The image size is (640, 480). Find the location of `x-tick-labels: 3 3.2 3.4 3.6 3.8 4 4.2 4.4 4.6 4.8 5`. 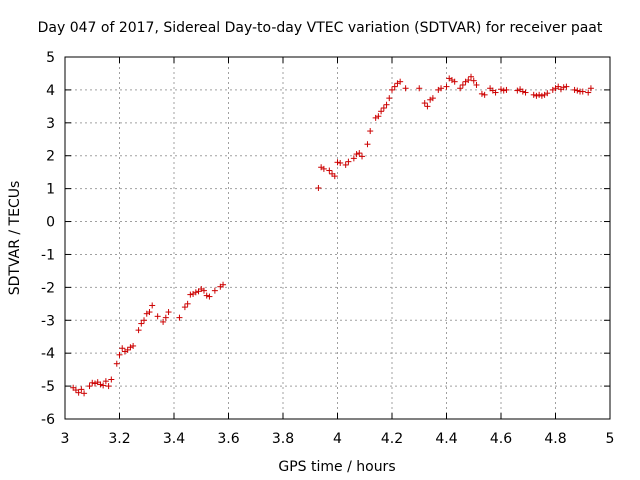

x-tick-labels: 3 3.2 3.4 3.6 3.8 4 4.2 4.4 4.6 4.8 5 is located at coordinates (338, 439).